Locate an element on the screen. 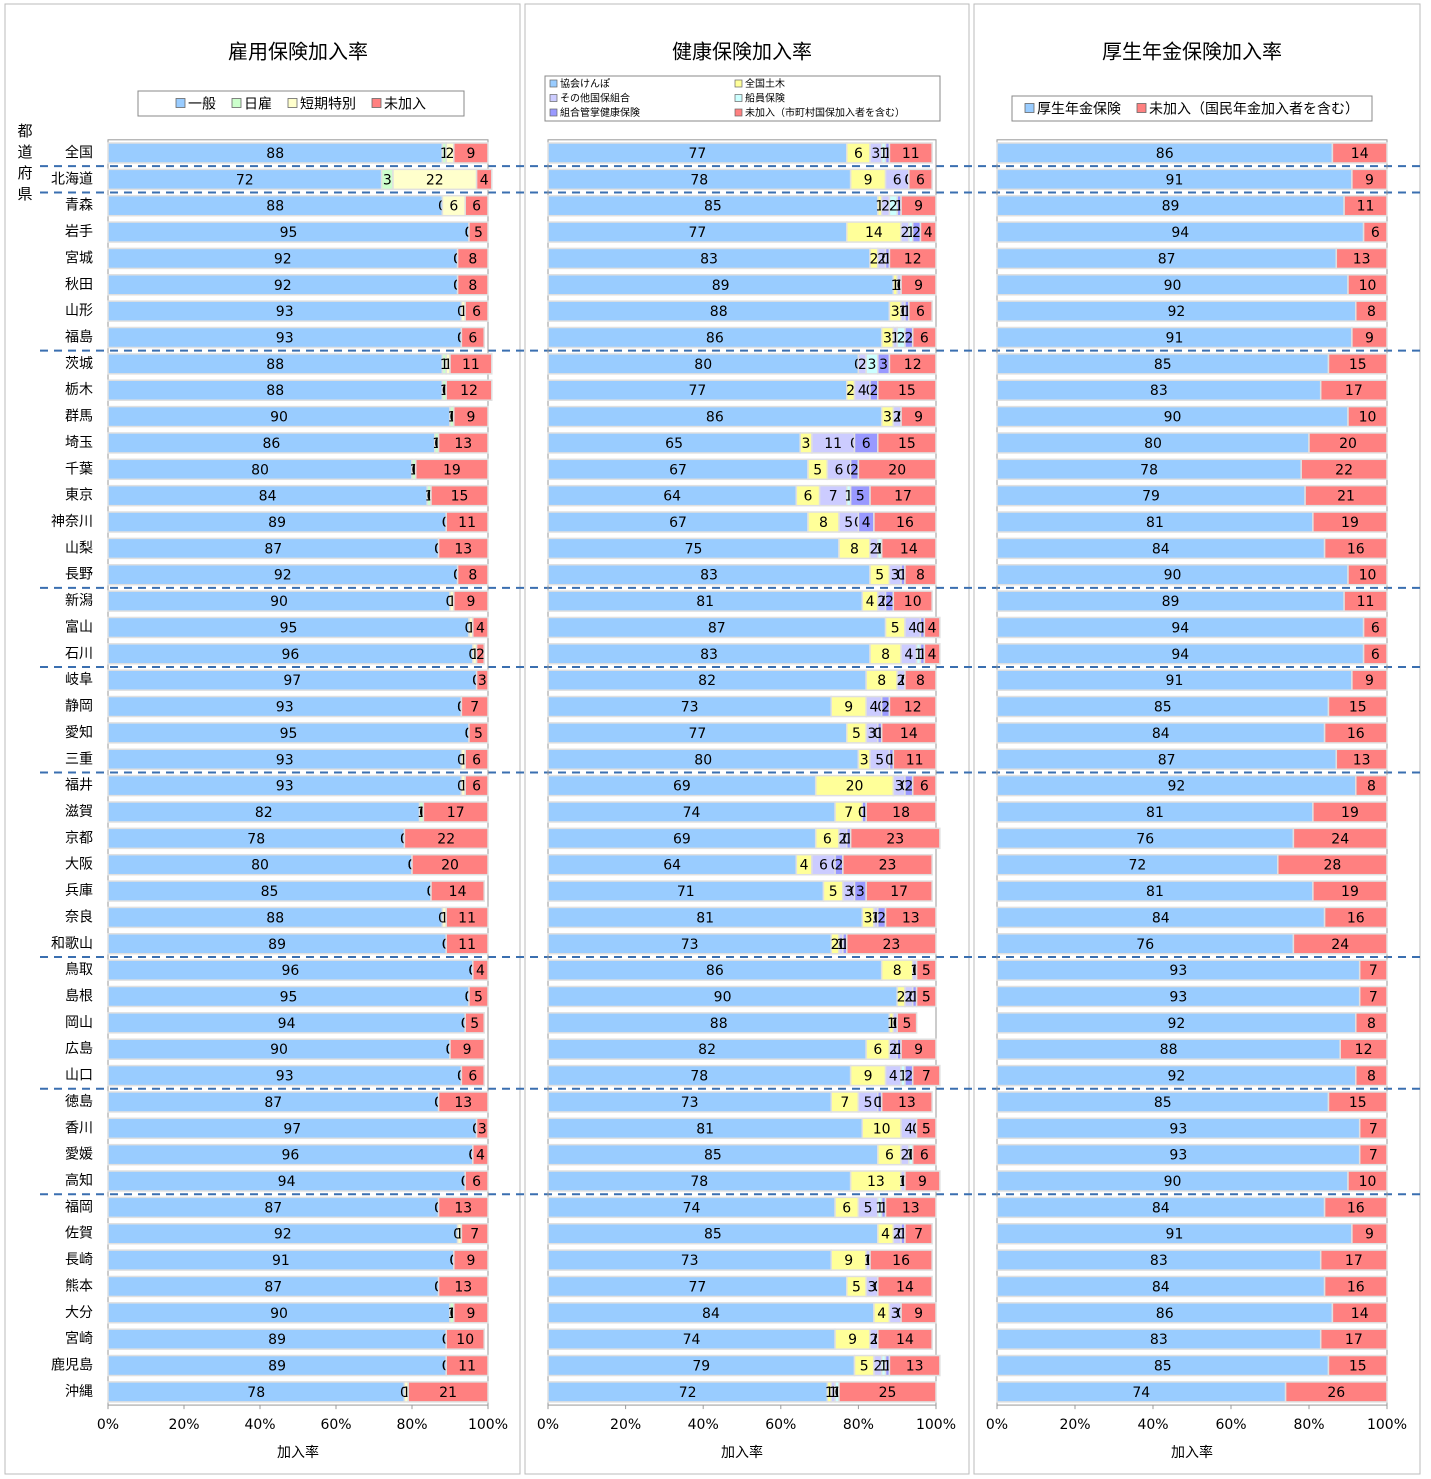  data-label: 93 is located at coordinates (285, 339).